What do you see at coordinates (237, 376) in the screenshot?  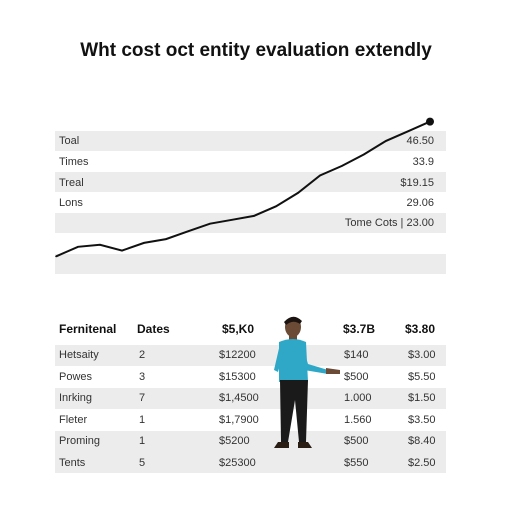 I see `table-cell: $15300` at bounding box center [237, 376].